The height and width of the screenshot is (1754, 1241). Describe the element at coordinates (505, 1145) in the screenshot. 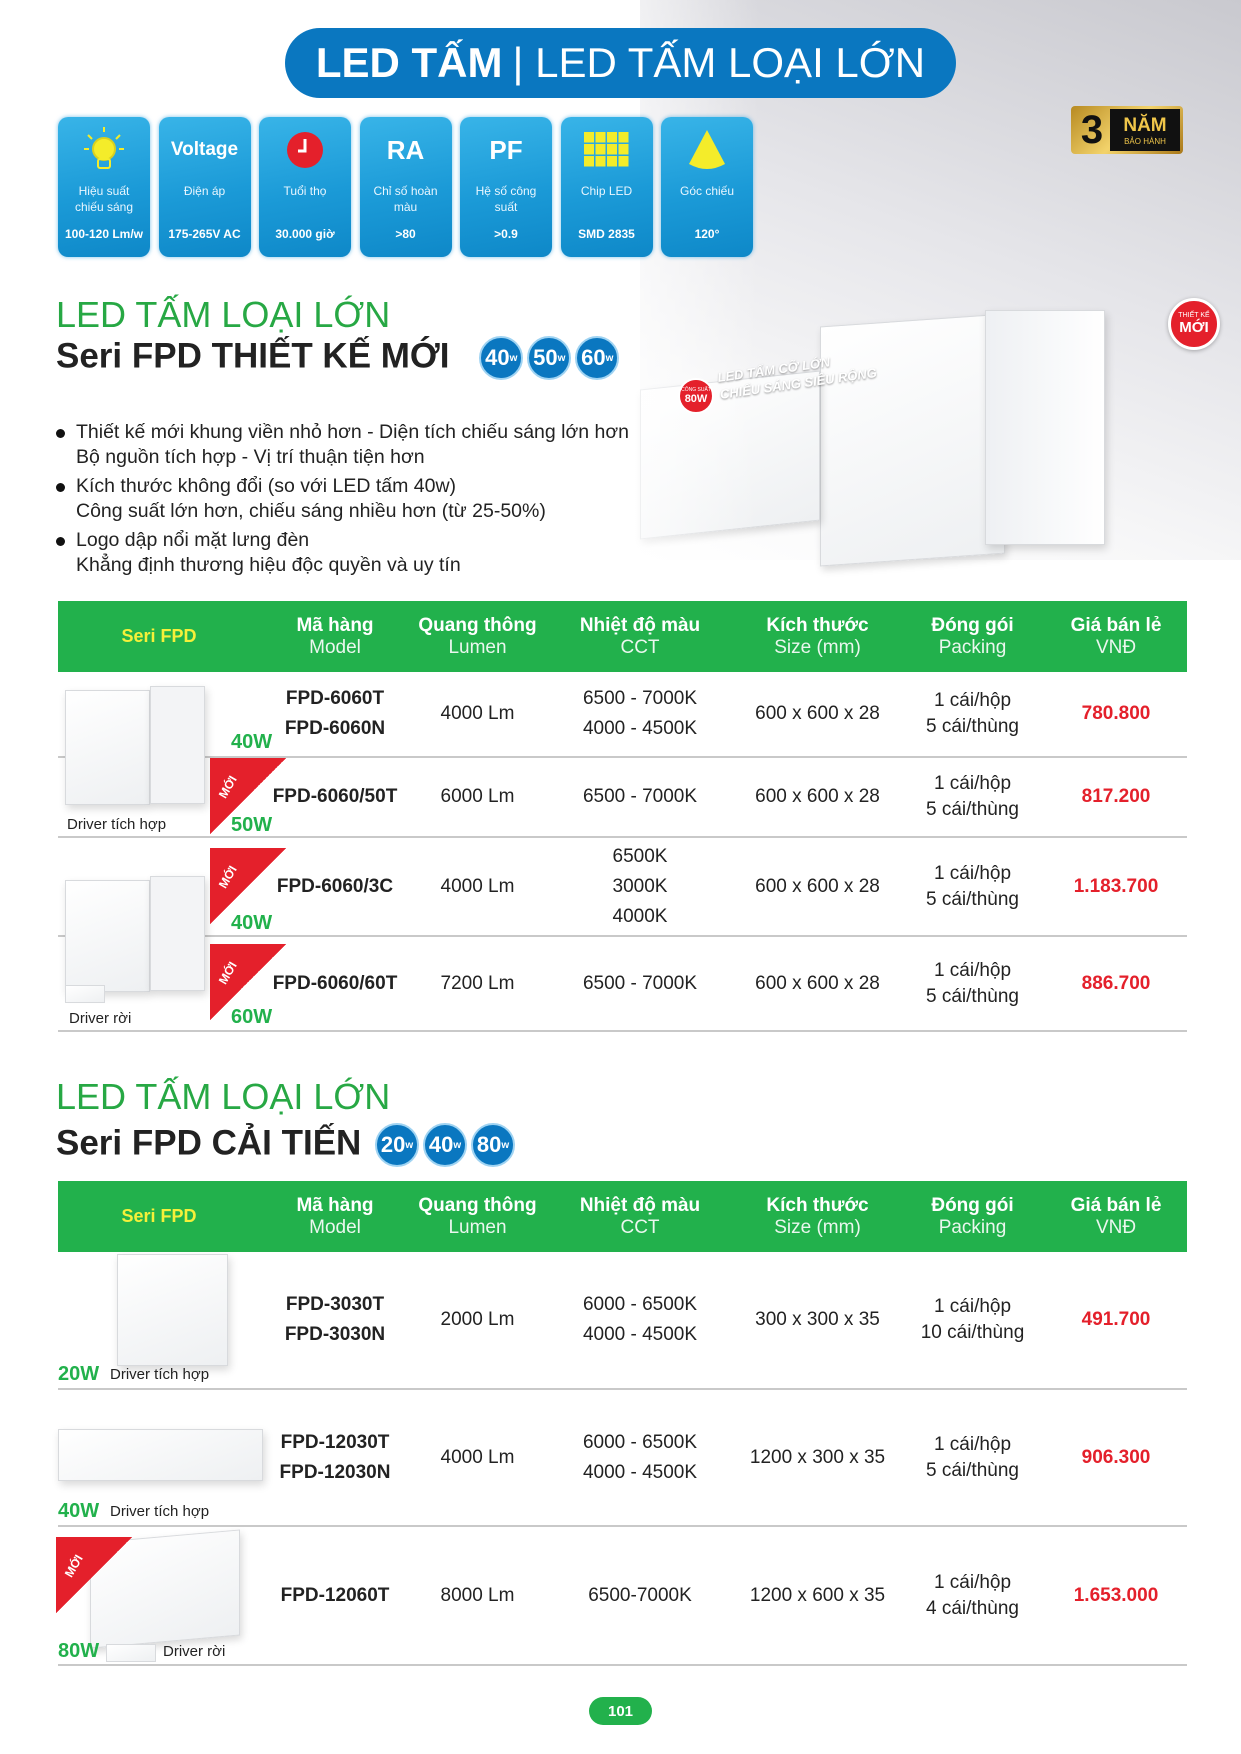

I see `wattage-unit-w: w` at that location.